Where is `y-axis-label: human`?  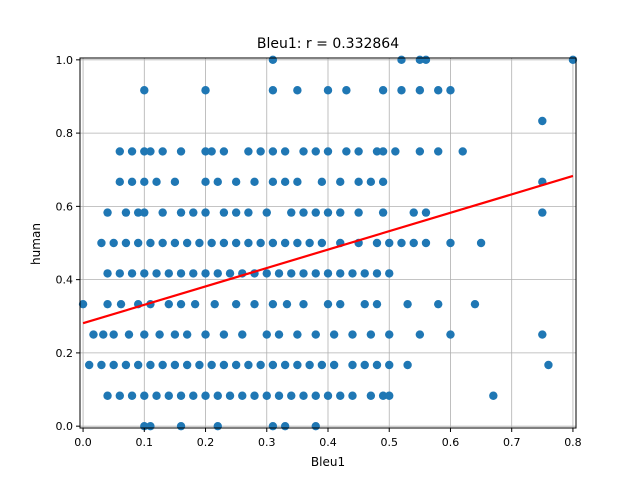
y-axis-label: human is located at coordinates (36, 244).